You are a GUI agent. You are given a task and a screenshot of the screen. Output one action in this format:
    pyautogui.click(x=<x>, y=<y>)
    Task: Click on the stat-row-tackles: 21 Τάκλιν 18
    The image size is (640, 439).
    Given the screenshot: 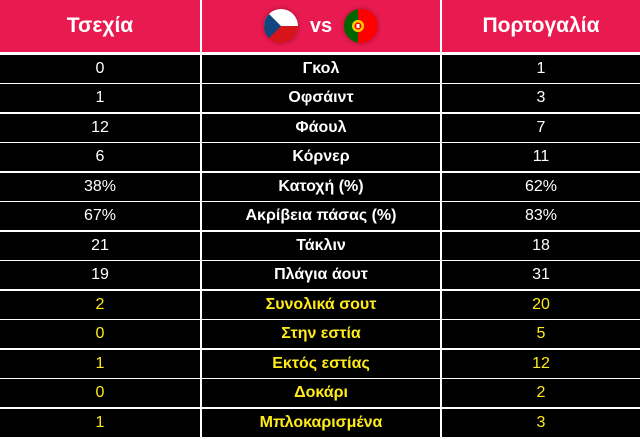 What is the action you would take?
    pyautogui.click(x=320, y=245)
    